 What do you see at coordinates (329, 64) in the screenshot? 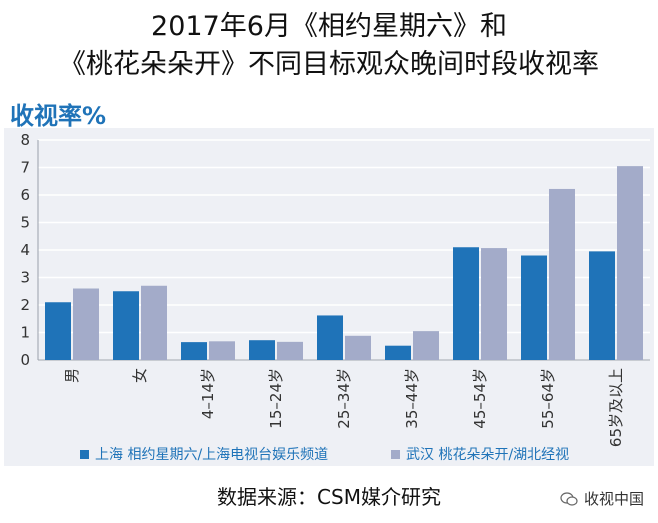
I see `chart-title-line-2: 《桃花朵朵开》不同目标观众晚间时段收视率` at bounding box center [329, 64].